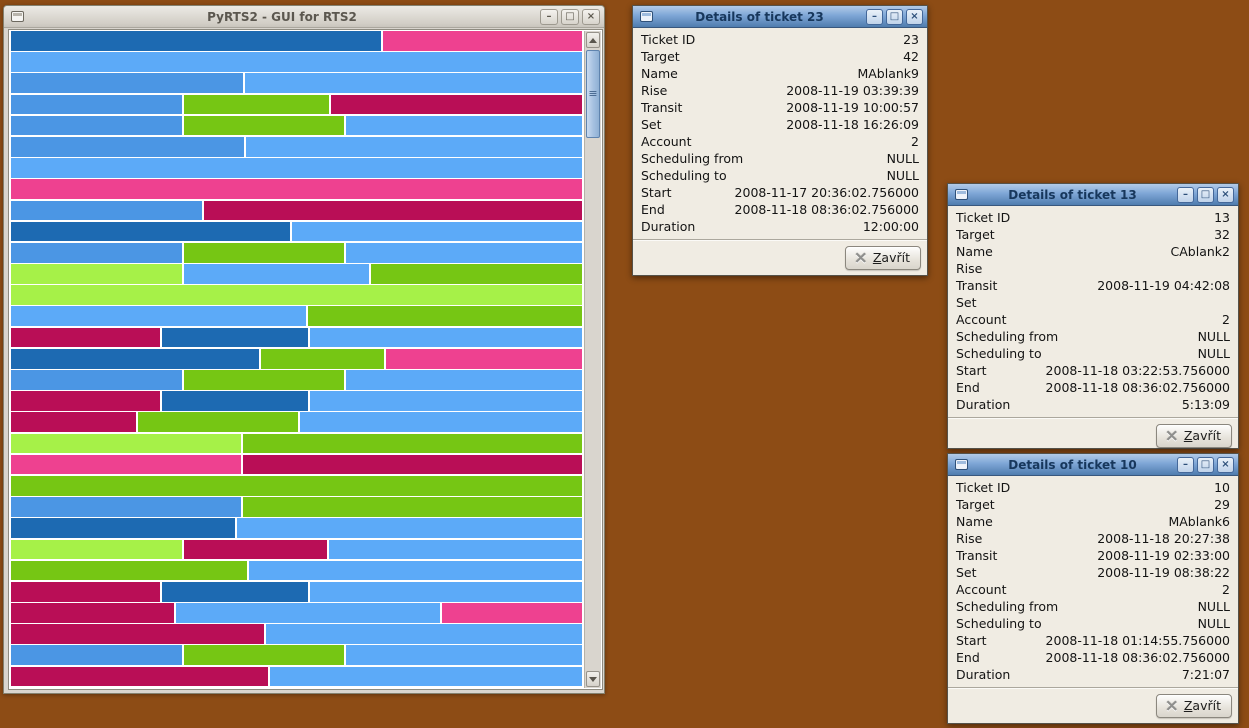 The width and height of the screenshot is (1249, 728). What do you see at coordinates (1093, 195) in the screenshot?
I see `dialog-titlebar: Details of ticket 13 – □ ×` at bounding box center [1093, 195].